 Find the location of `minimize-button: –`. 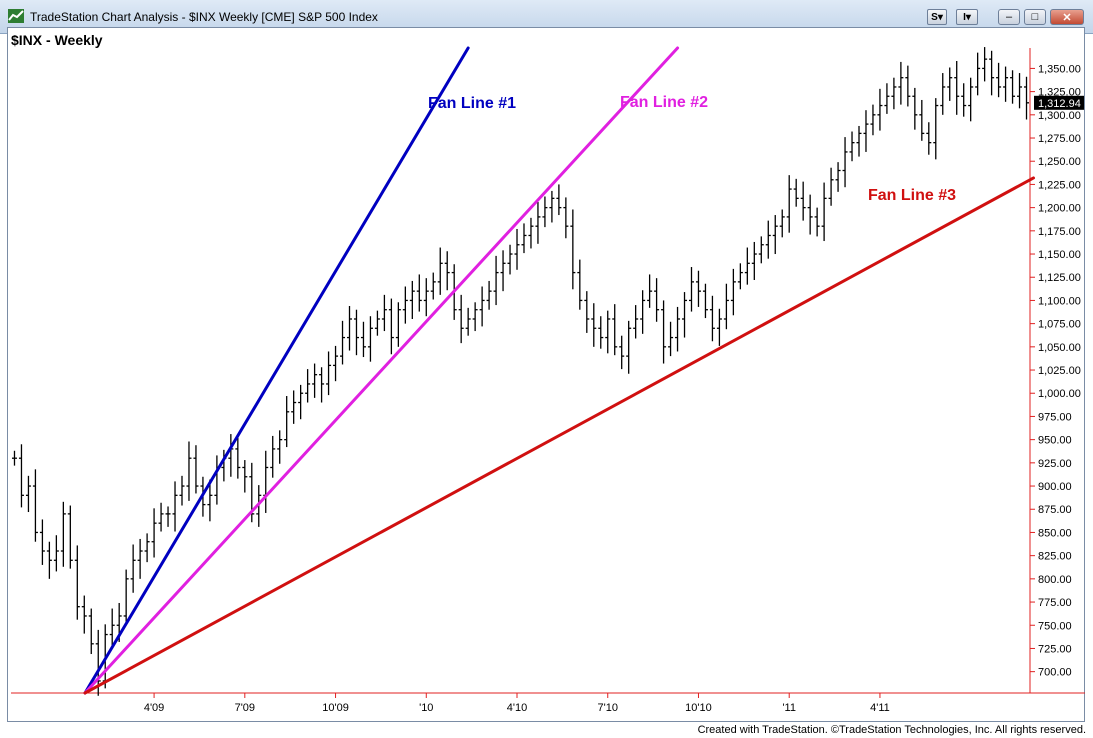

minimize-button: – is located at coordinates (1009, 17).